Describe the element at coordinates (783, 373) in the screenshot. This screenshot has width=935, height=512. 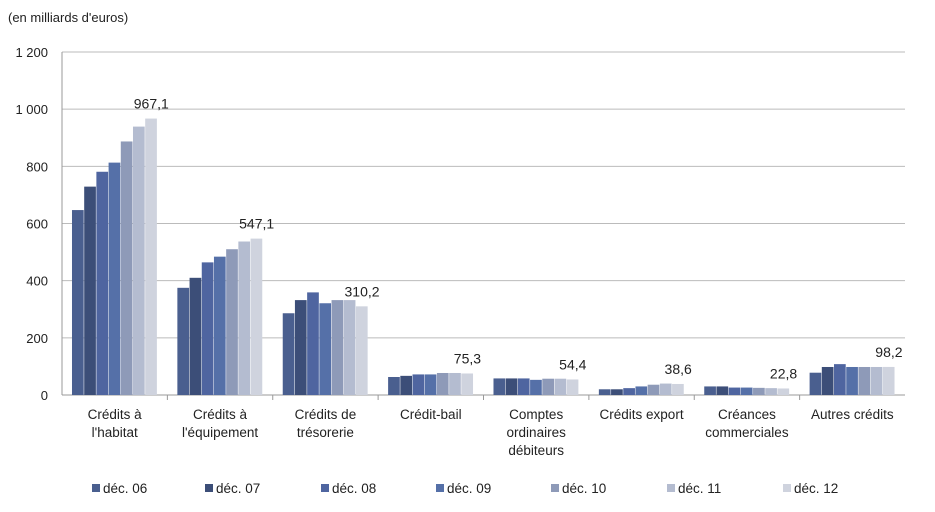
I see `data-label: 22,8` at that location.